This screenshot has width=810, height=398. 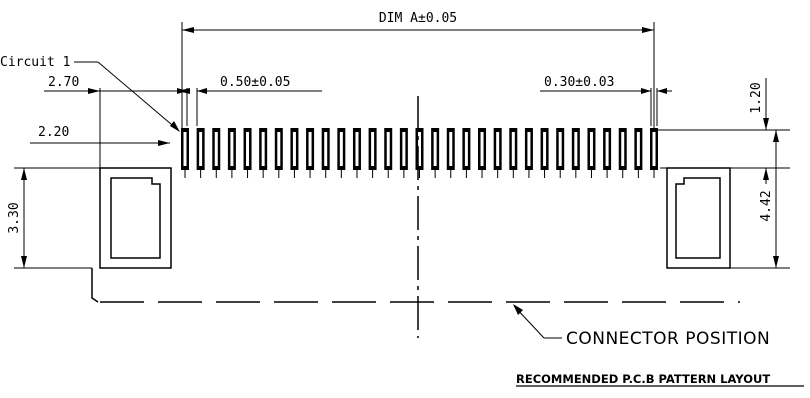 I want to click on dim-pad-width: 0.30±0.03, so click(x=606, y=100).